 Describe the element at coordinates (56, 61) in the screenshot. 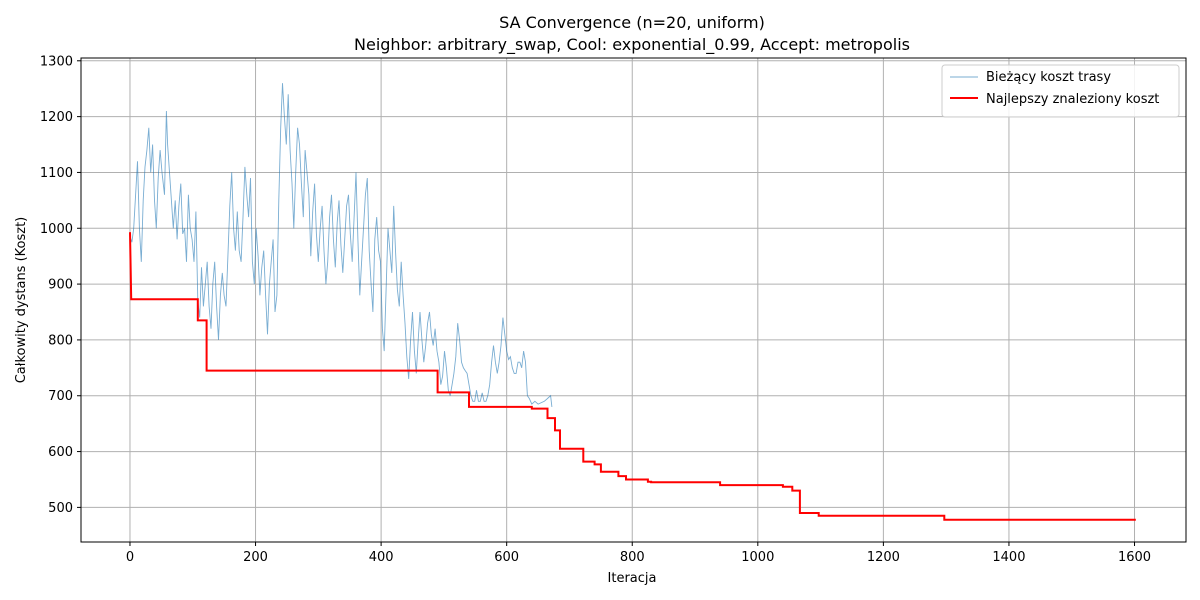

I see `y-tick-label-8: 1300` at that location.